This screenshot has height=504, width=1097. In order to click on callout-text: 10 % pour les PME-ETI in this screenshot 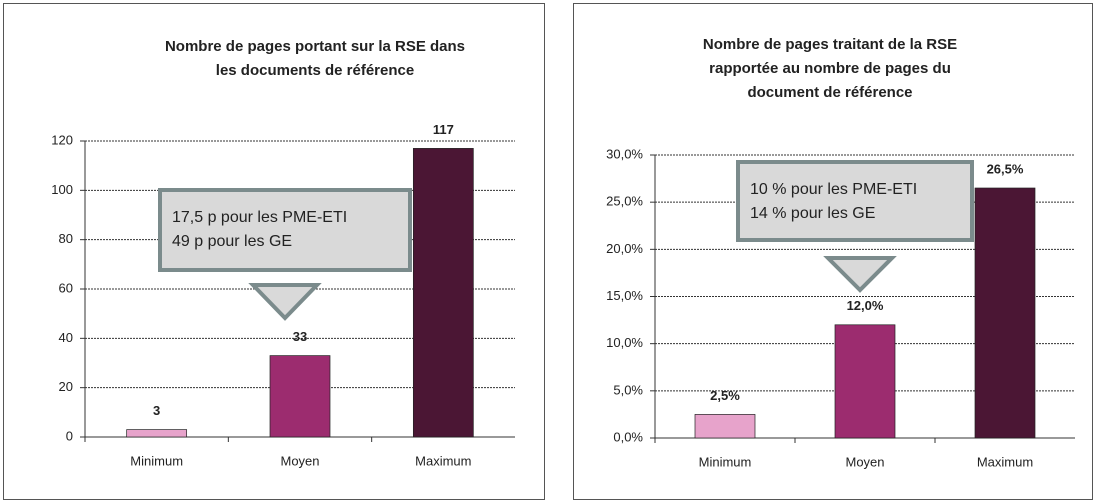, I will do `click(833, 189)`.